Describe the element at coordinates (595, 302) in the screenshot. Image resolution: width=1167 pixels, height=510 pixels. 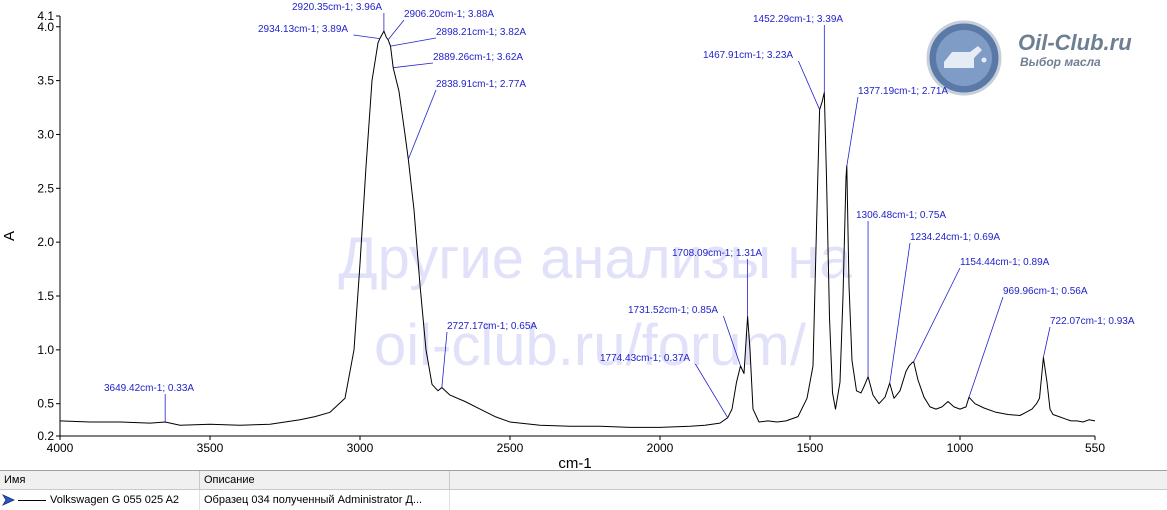
I see `watermark: Другие анализы на oil-club.ru/forum/` at that location.